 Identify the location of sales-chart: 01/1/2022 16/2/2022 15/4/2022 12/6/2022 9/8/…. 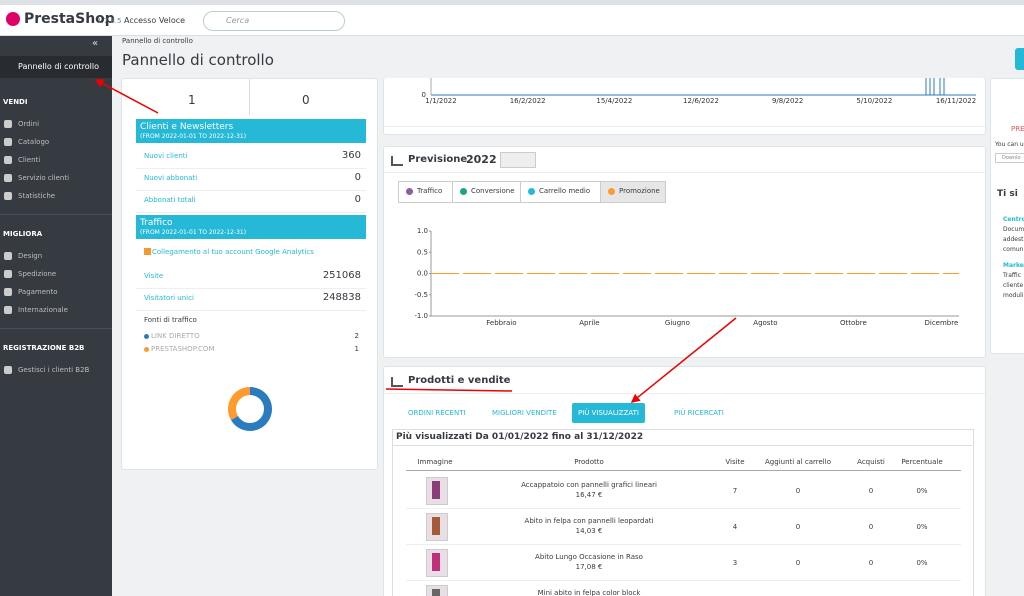
(699, 91).